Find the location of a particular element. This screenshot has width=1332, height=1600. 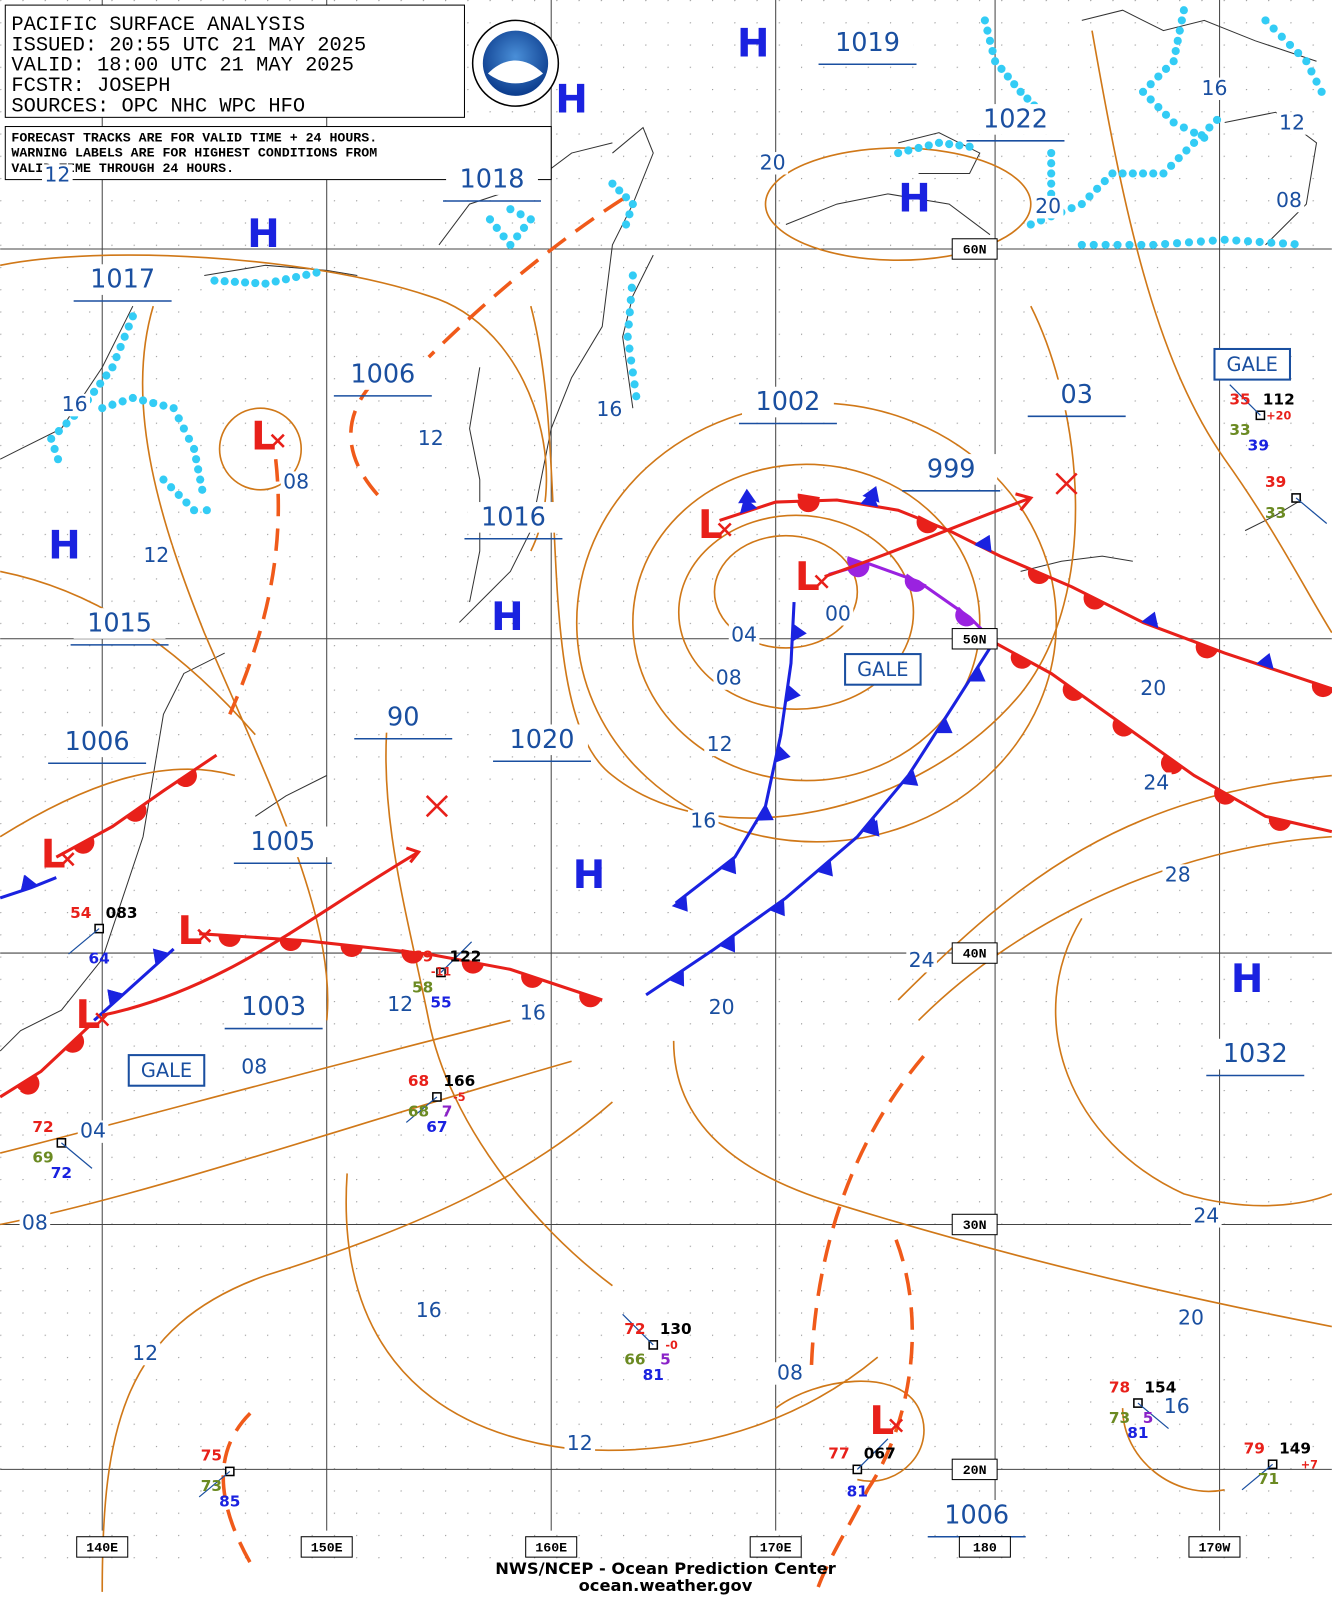

center-pressure: 1022 is located at coordinates (1015, 119).